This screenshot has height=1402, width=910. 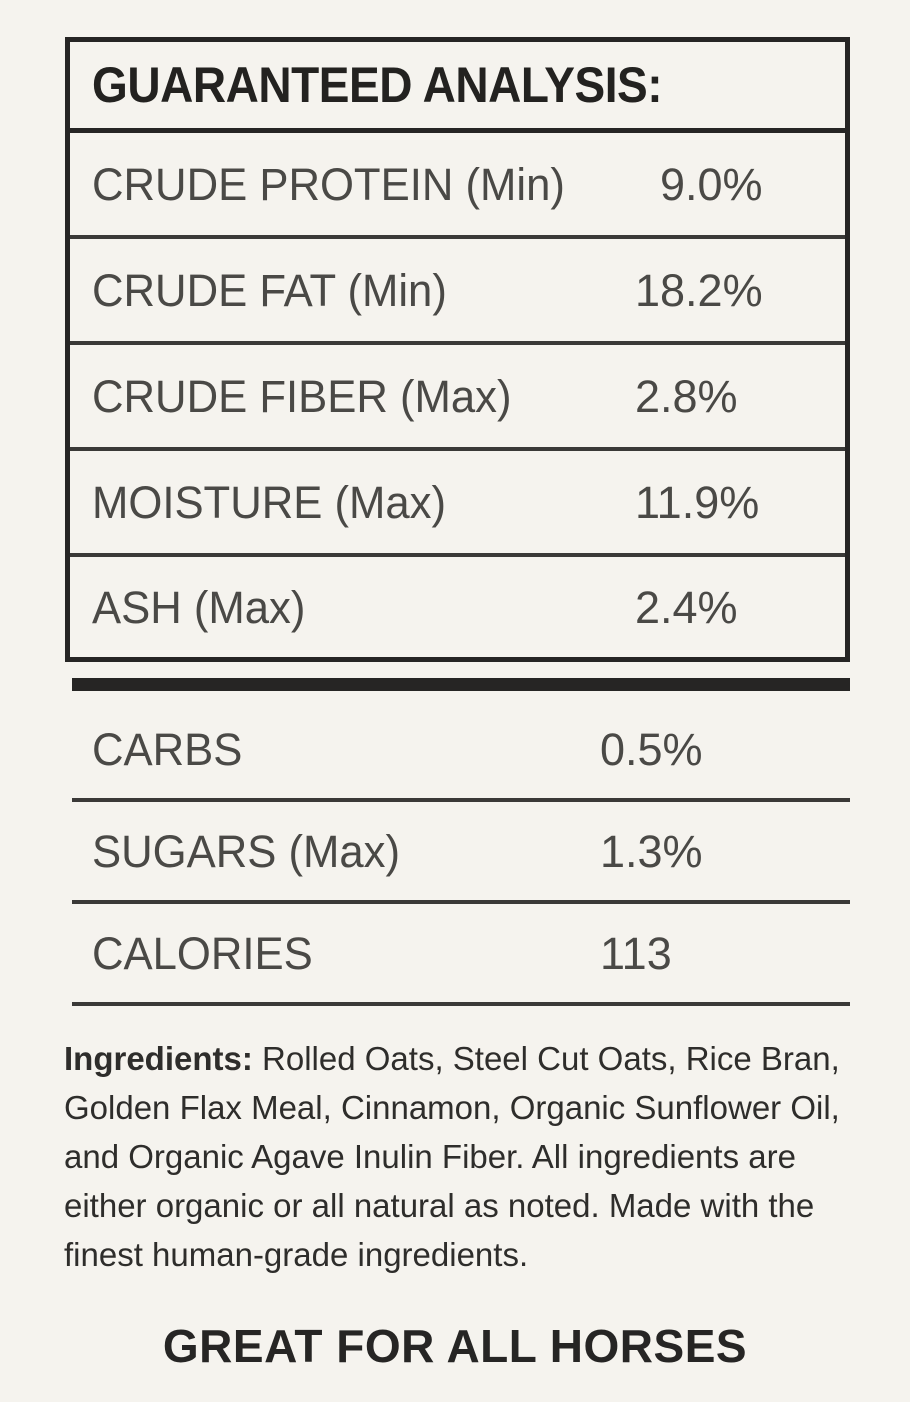 I want to click on nutrient-label: CARBS, so click(x=167, y=749).